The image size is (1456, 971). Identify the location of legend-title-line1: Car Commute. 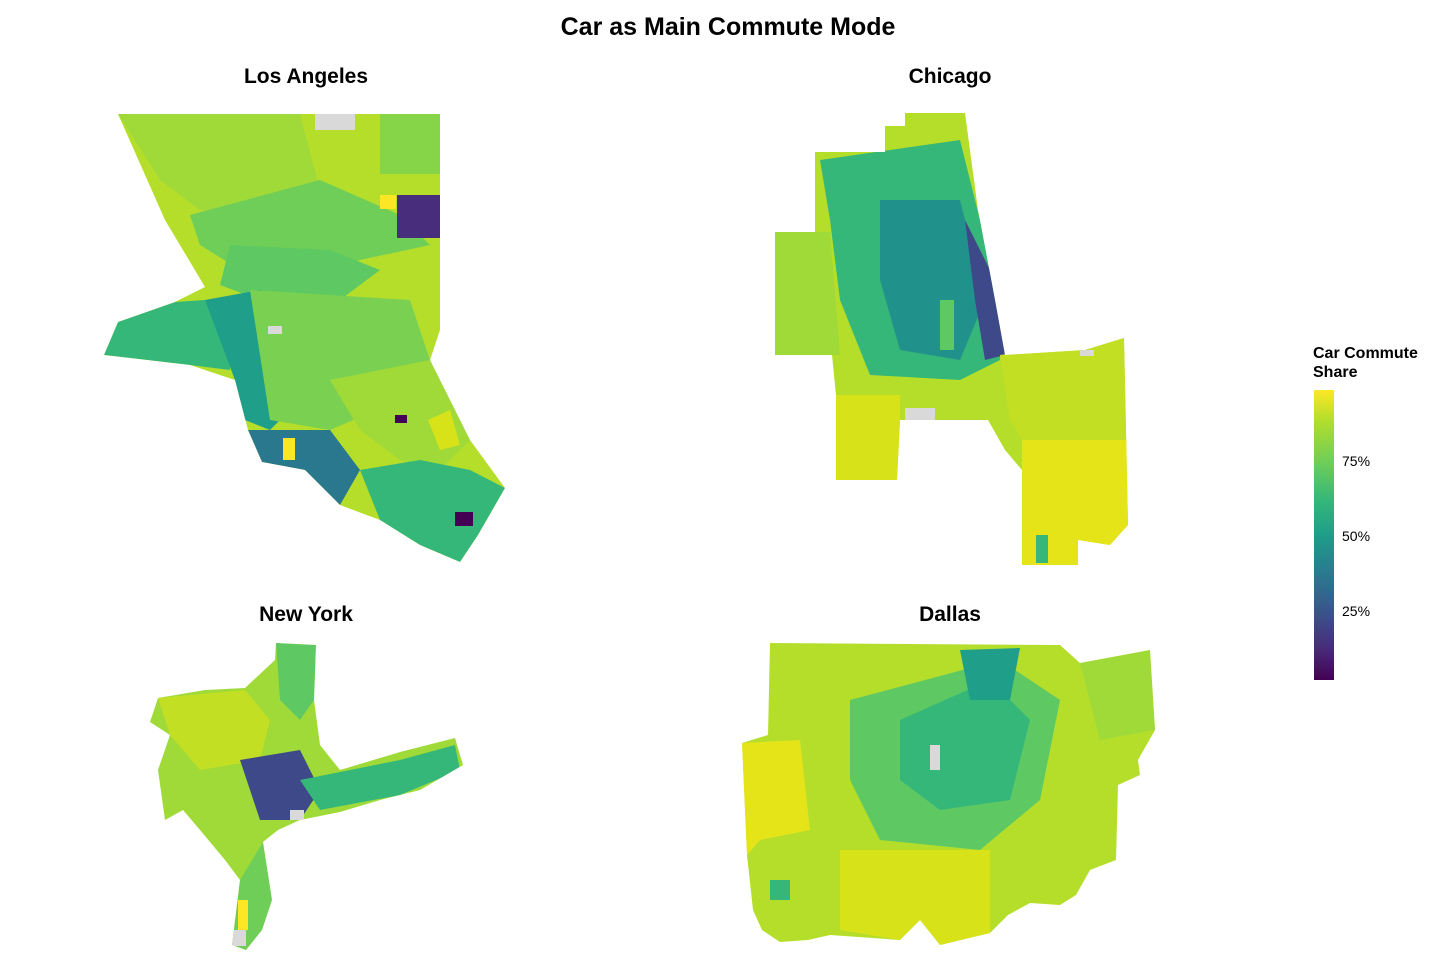
(1365, 353).